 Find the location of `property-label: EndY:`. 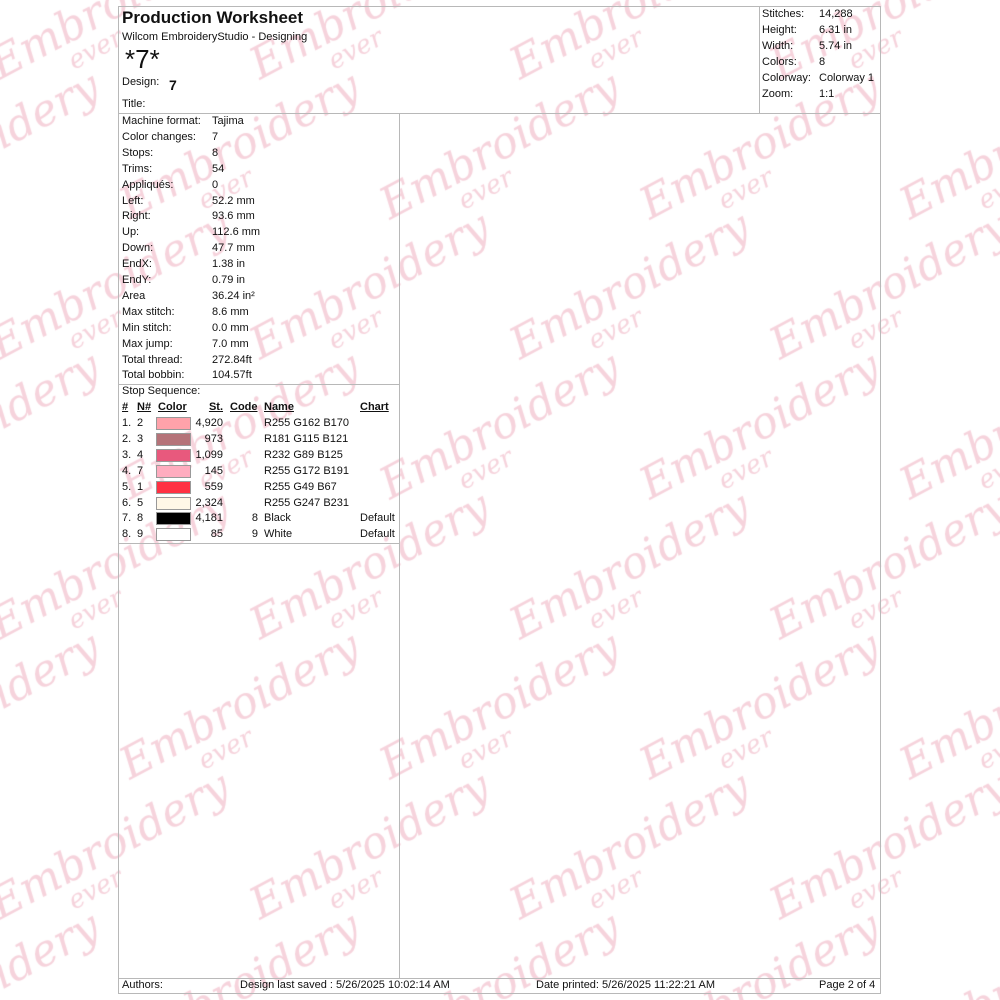

property-label: EndY: is located at coordinates (137, 280).